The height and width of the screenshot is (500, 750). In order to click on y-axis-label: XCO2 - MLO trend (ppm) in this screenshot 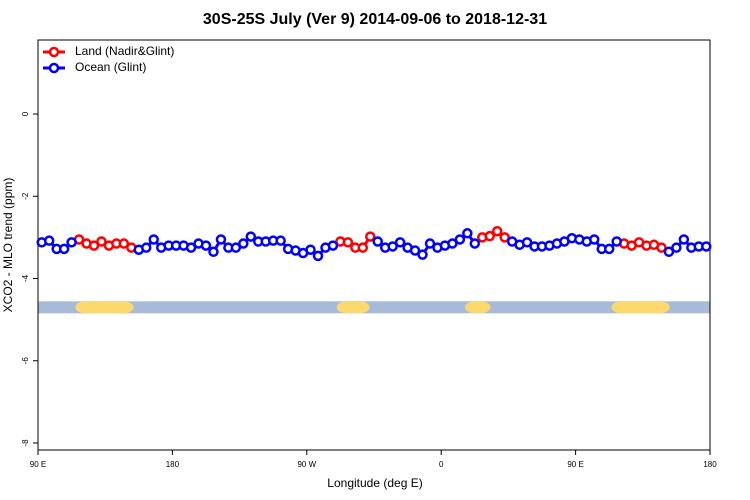, I will do `click(8, 245)`.